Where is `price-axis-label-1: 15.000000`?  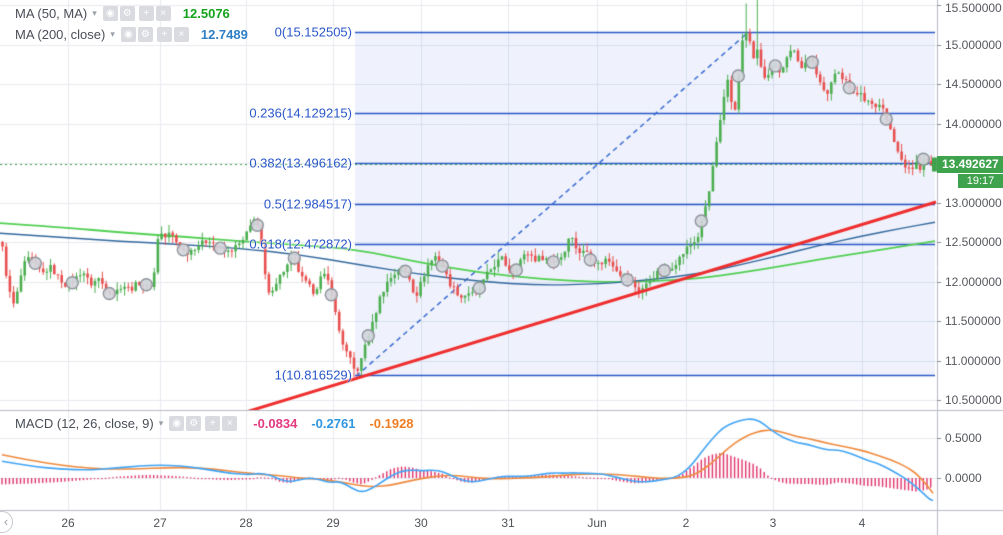 price-axis-label-1: 15.000000 is located at coordinates (973, 44).